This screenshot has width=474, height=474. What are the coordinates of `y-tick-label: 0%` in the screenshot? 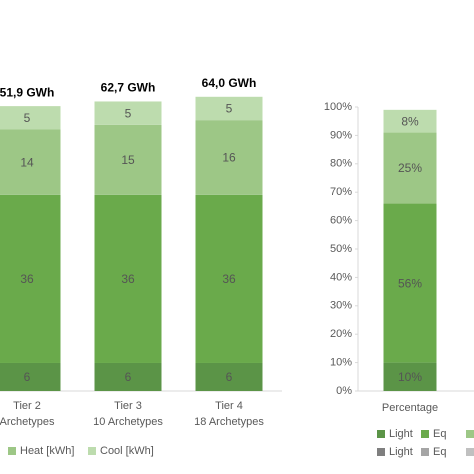 It's located at (344, 391).